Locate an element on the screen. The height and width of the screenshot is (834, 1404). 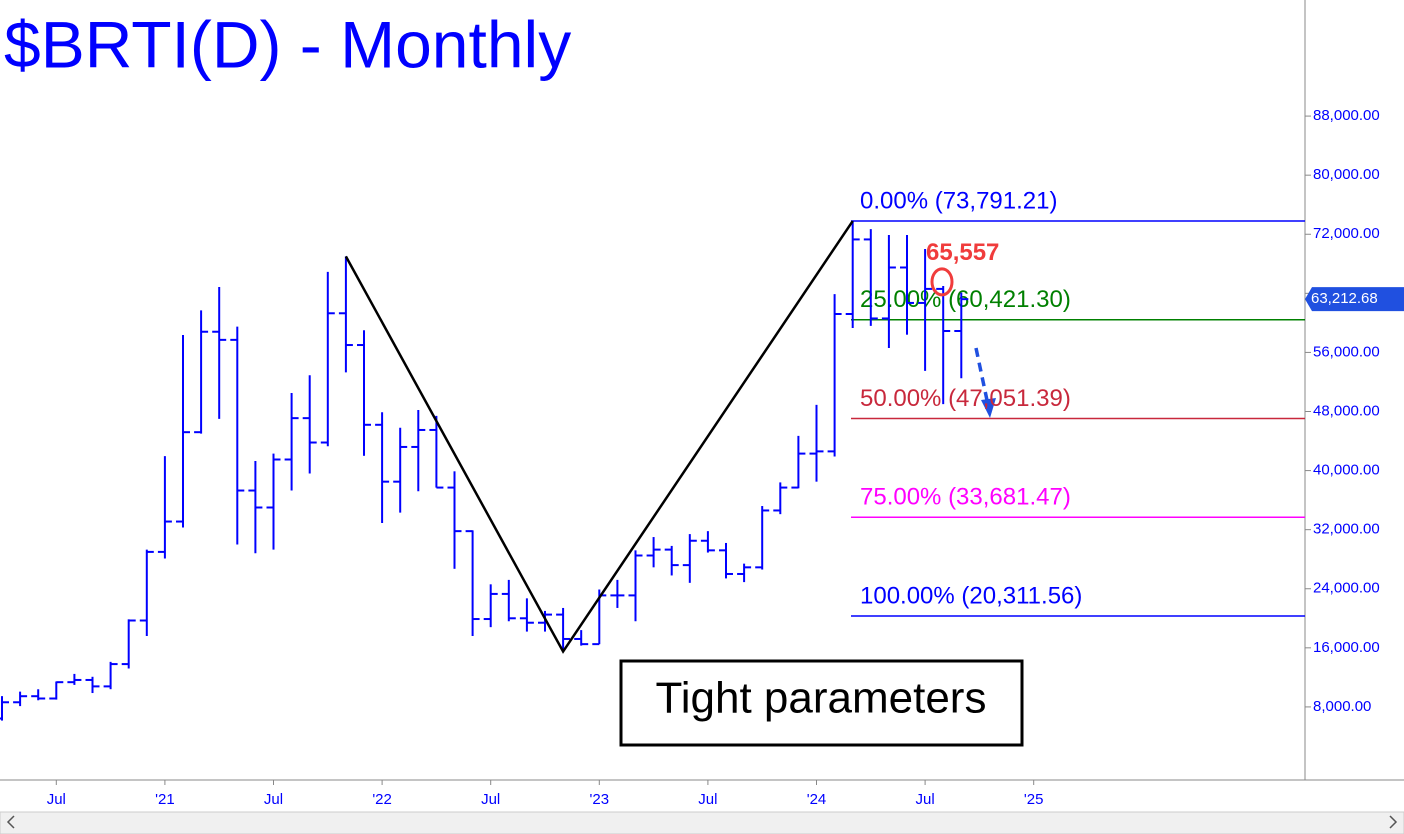
last-price-label: 63,212.68 is located at coordinates (1344, 298).